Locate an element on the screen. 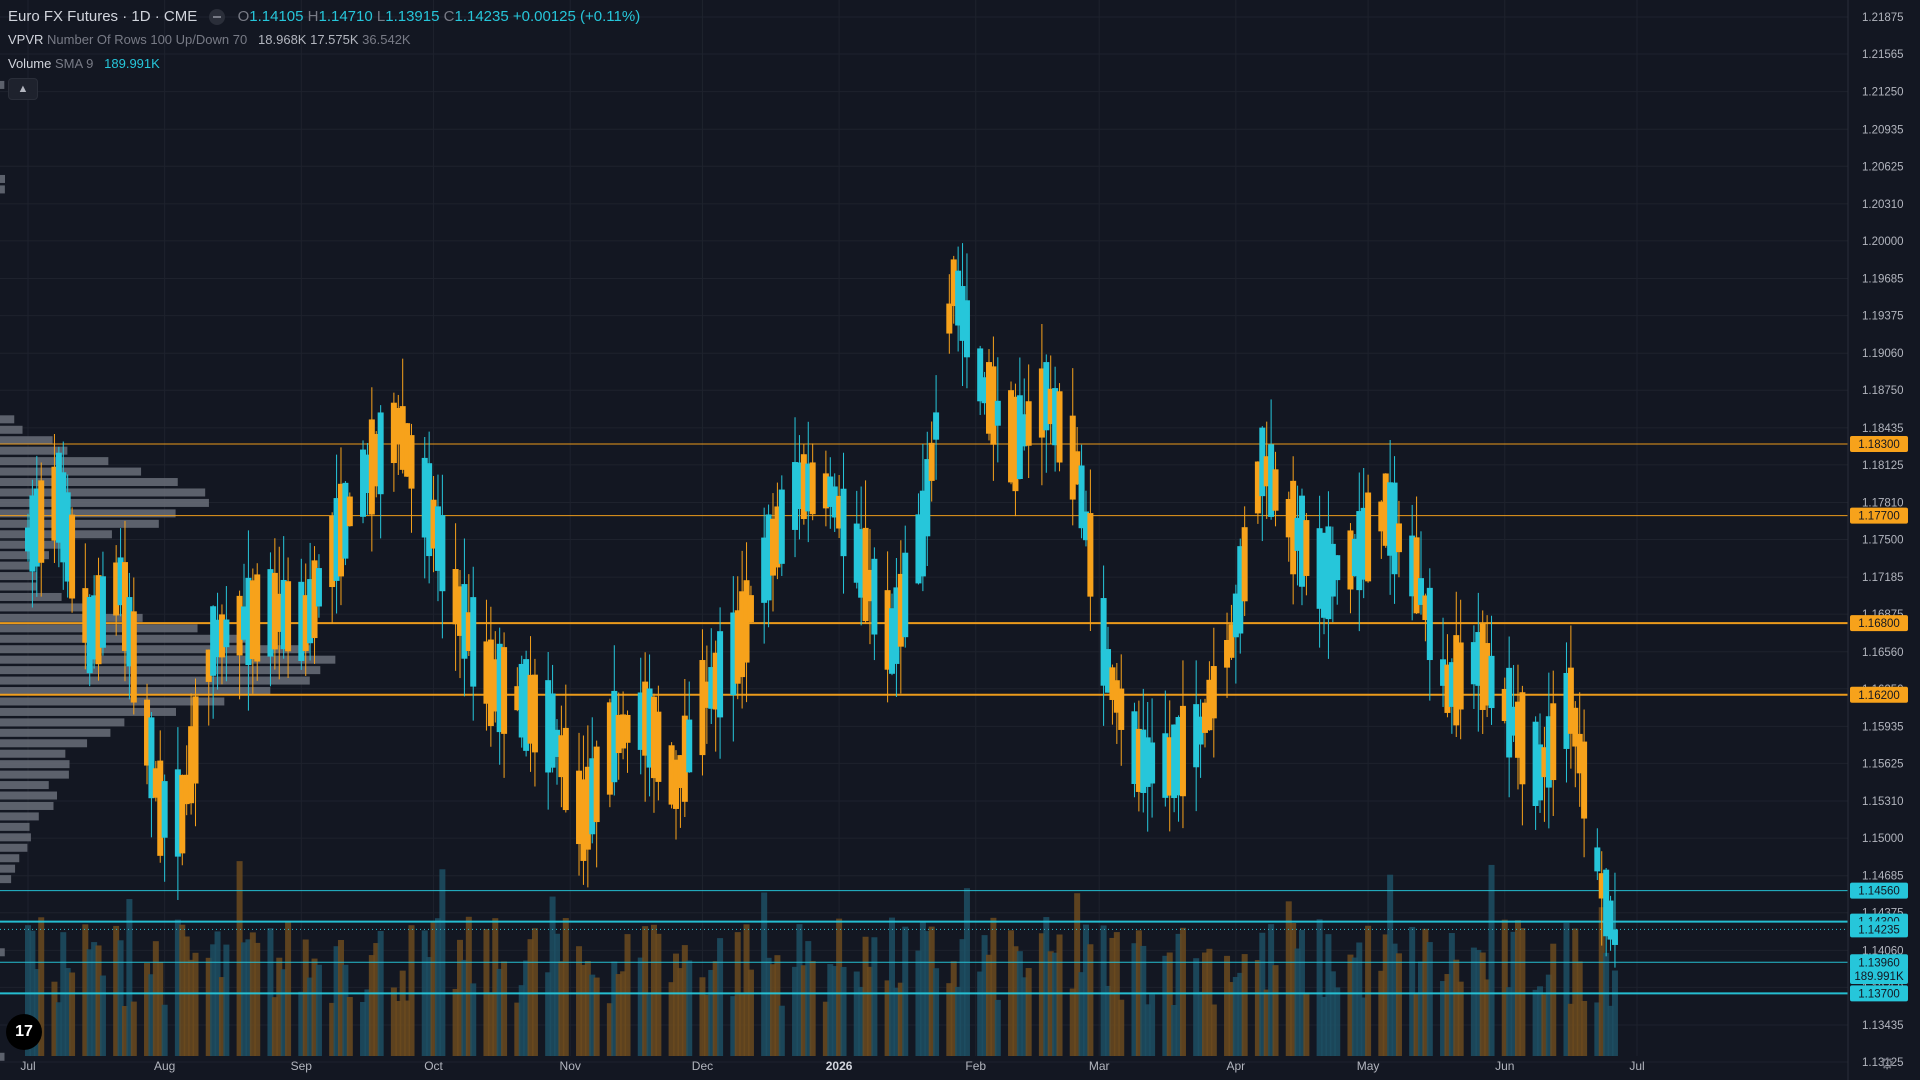 Image resolution: width=1920 pixels, height=1080 pixels. symbol-title: Euro FX Futures · 1D · CME is located at coordinates (103, 16).